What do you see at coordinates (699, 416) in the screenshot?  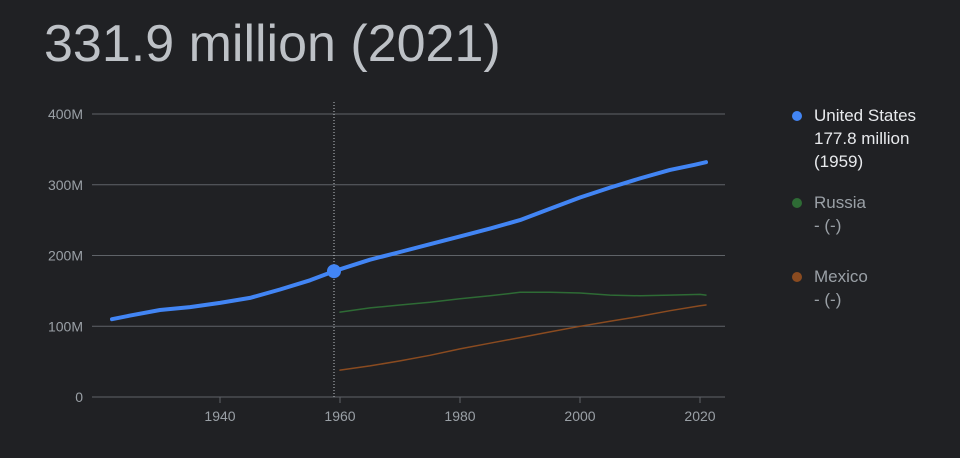 I see `x-tick-label: 2020` at bounding box center [699, 416].